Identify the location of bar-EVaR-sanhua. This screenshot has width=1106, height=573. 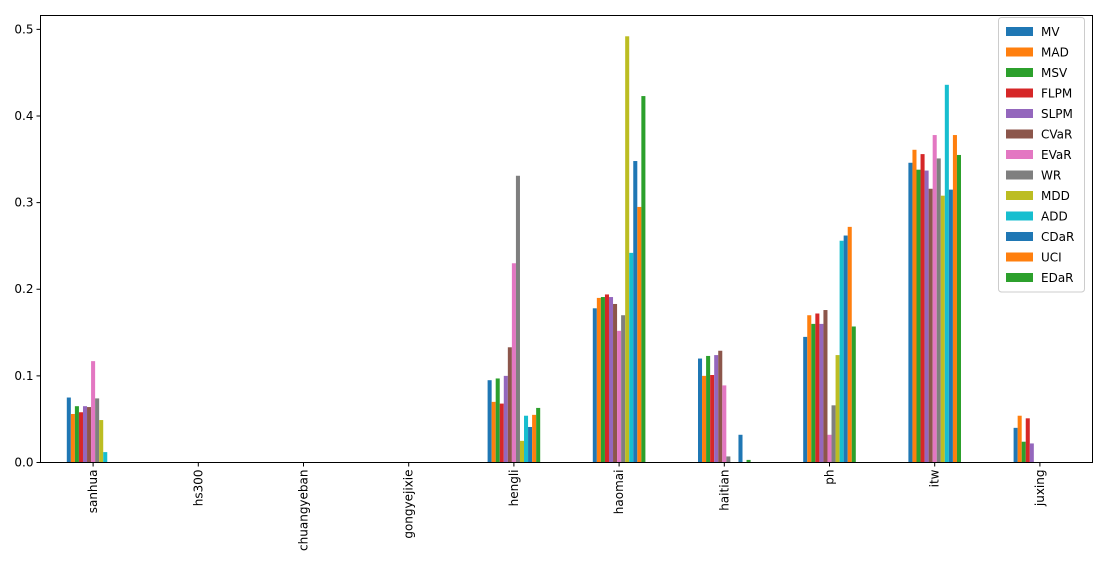
(93, 412).